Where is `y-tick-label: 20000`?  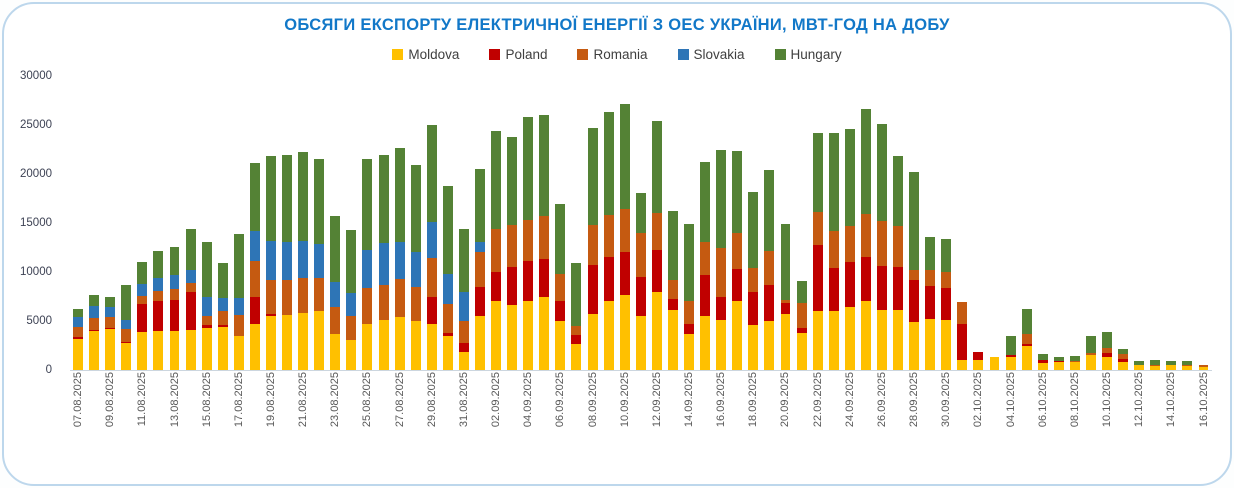 y-tick-label: 20000 is located at coordinates (36, 174).